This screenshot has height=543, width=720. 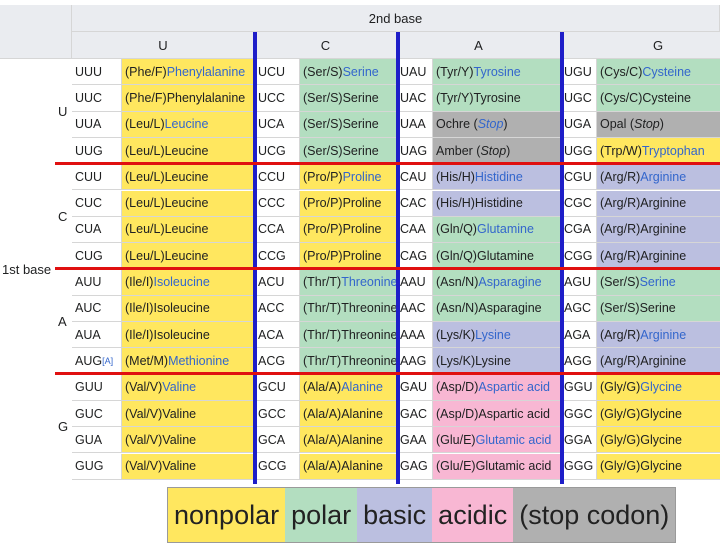 What do you see at coordinates (206, 71) in the screenshot?
I see `amino-name-link: Phenylalanine` at bounding box center [206, 71].